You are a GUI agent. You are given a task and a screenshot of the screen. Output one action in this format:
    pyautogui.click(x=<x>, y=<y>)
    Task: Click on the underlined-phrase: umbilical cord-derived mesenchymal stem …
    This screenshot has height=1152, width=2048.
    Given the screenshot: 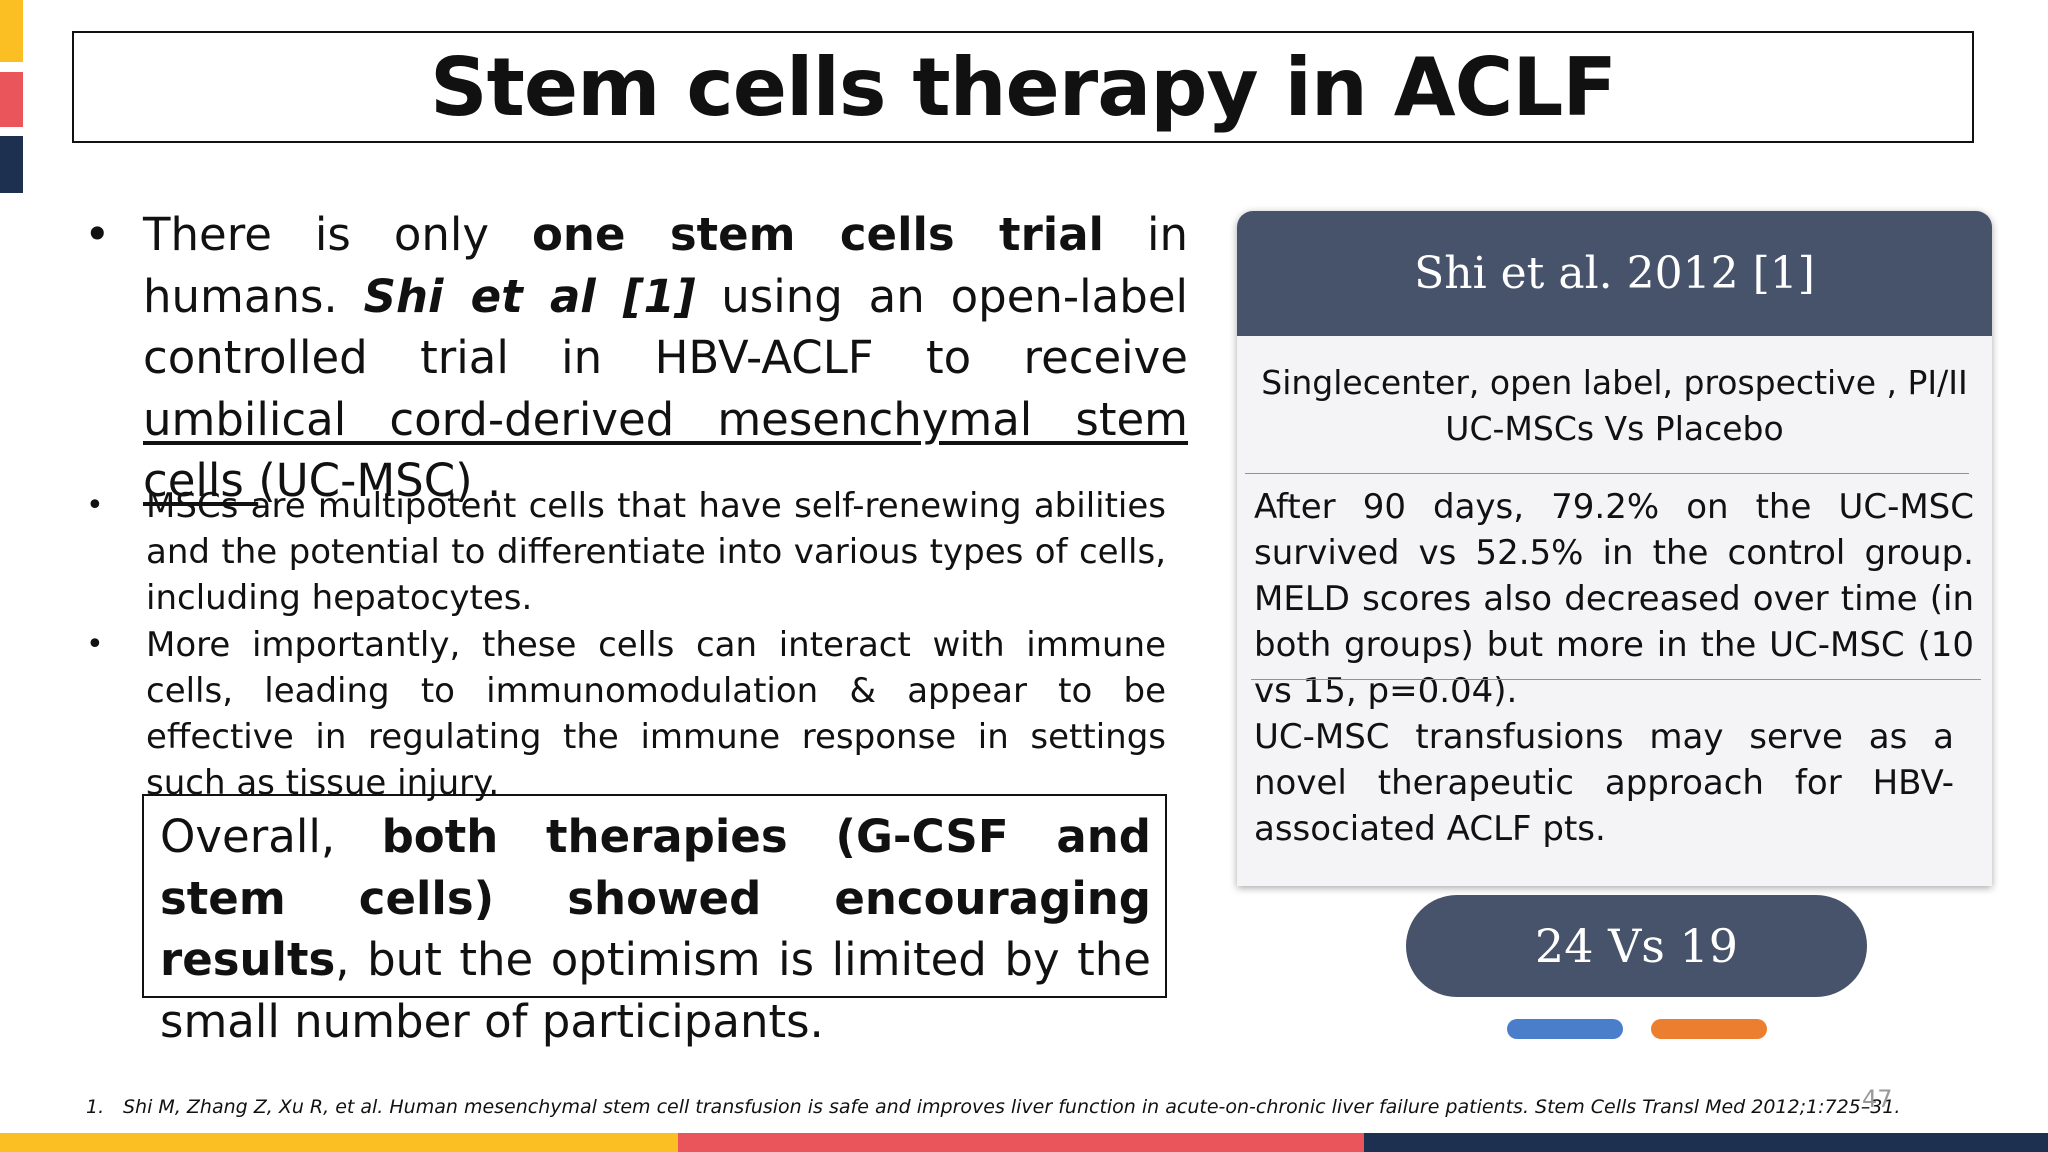 What is the action you would take?
    pyautogui.click(x=665, y=450)
    